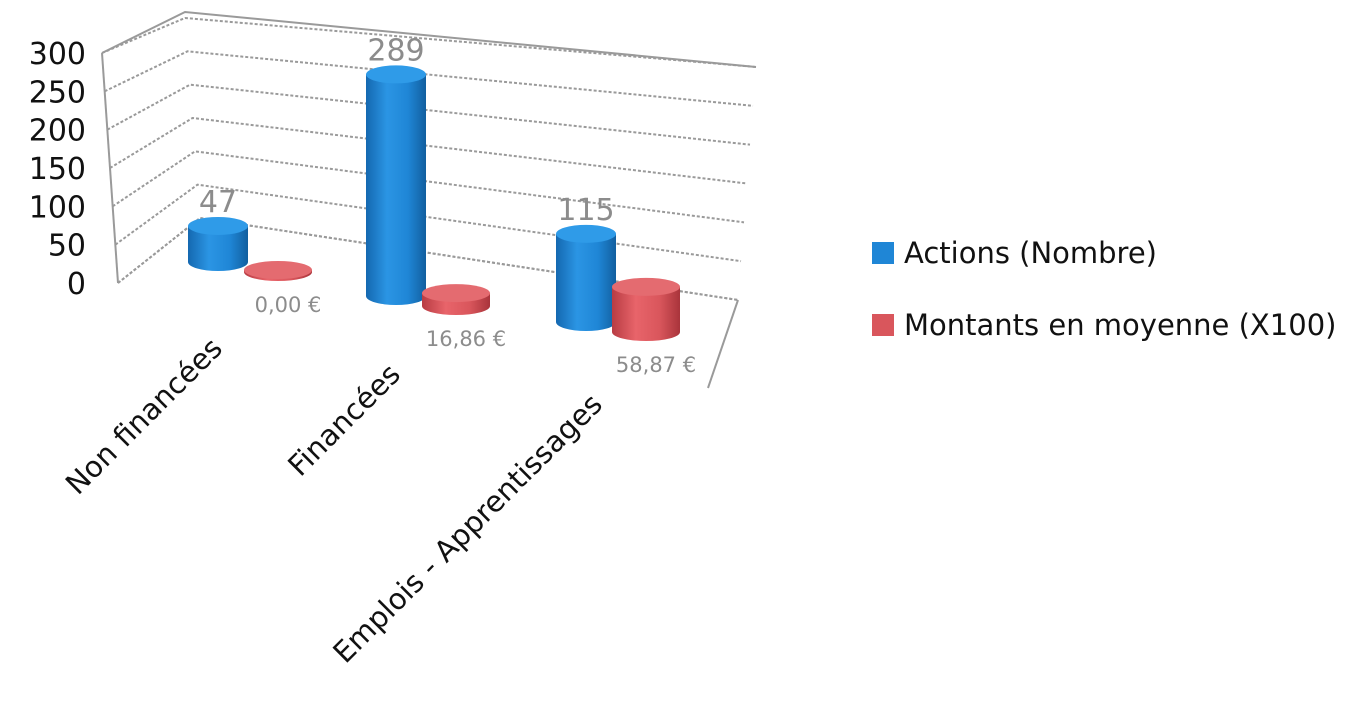  I want to click on data-label-actions: 47, so click(218, 202).